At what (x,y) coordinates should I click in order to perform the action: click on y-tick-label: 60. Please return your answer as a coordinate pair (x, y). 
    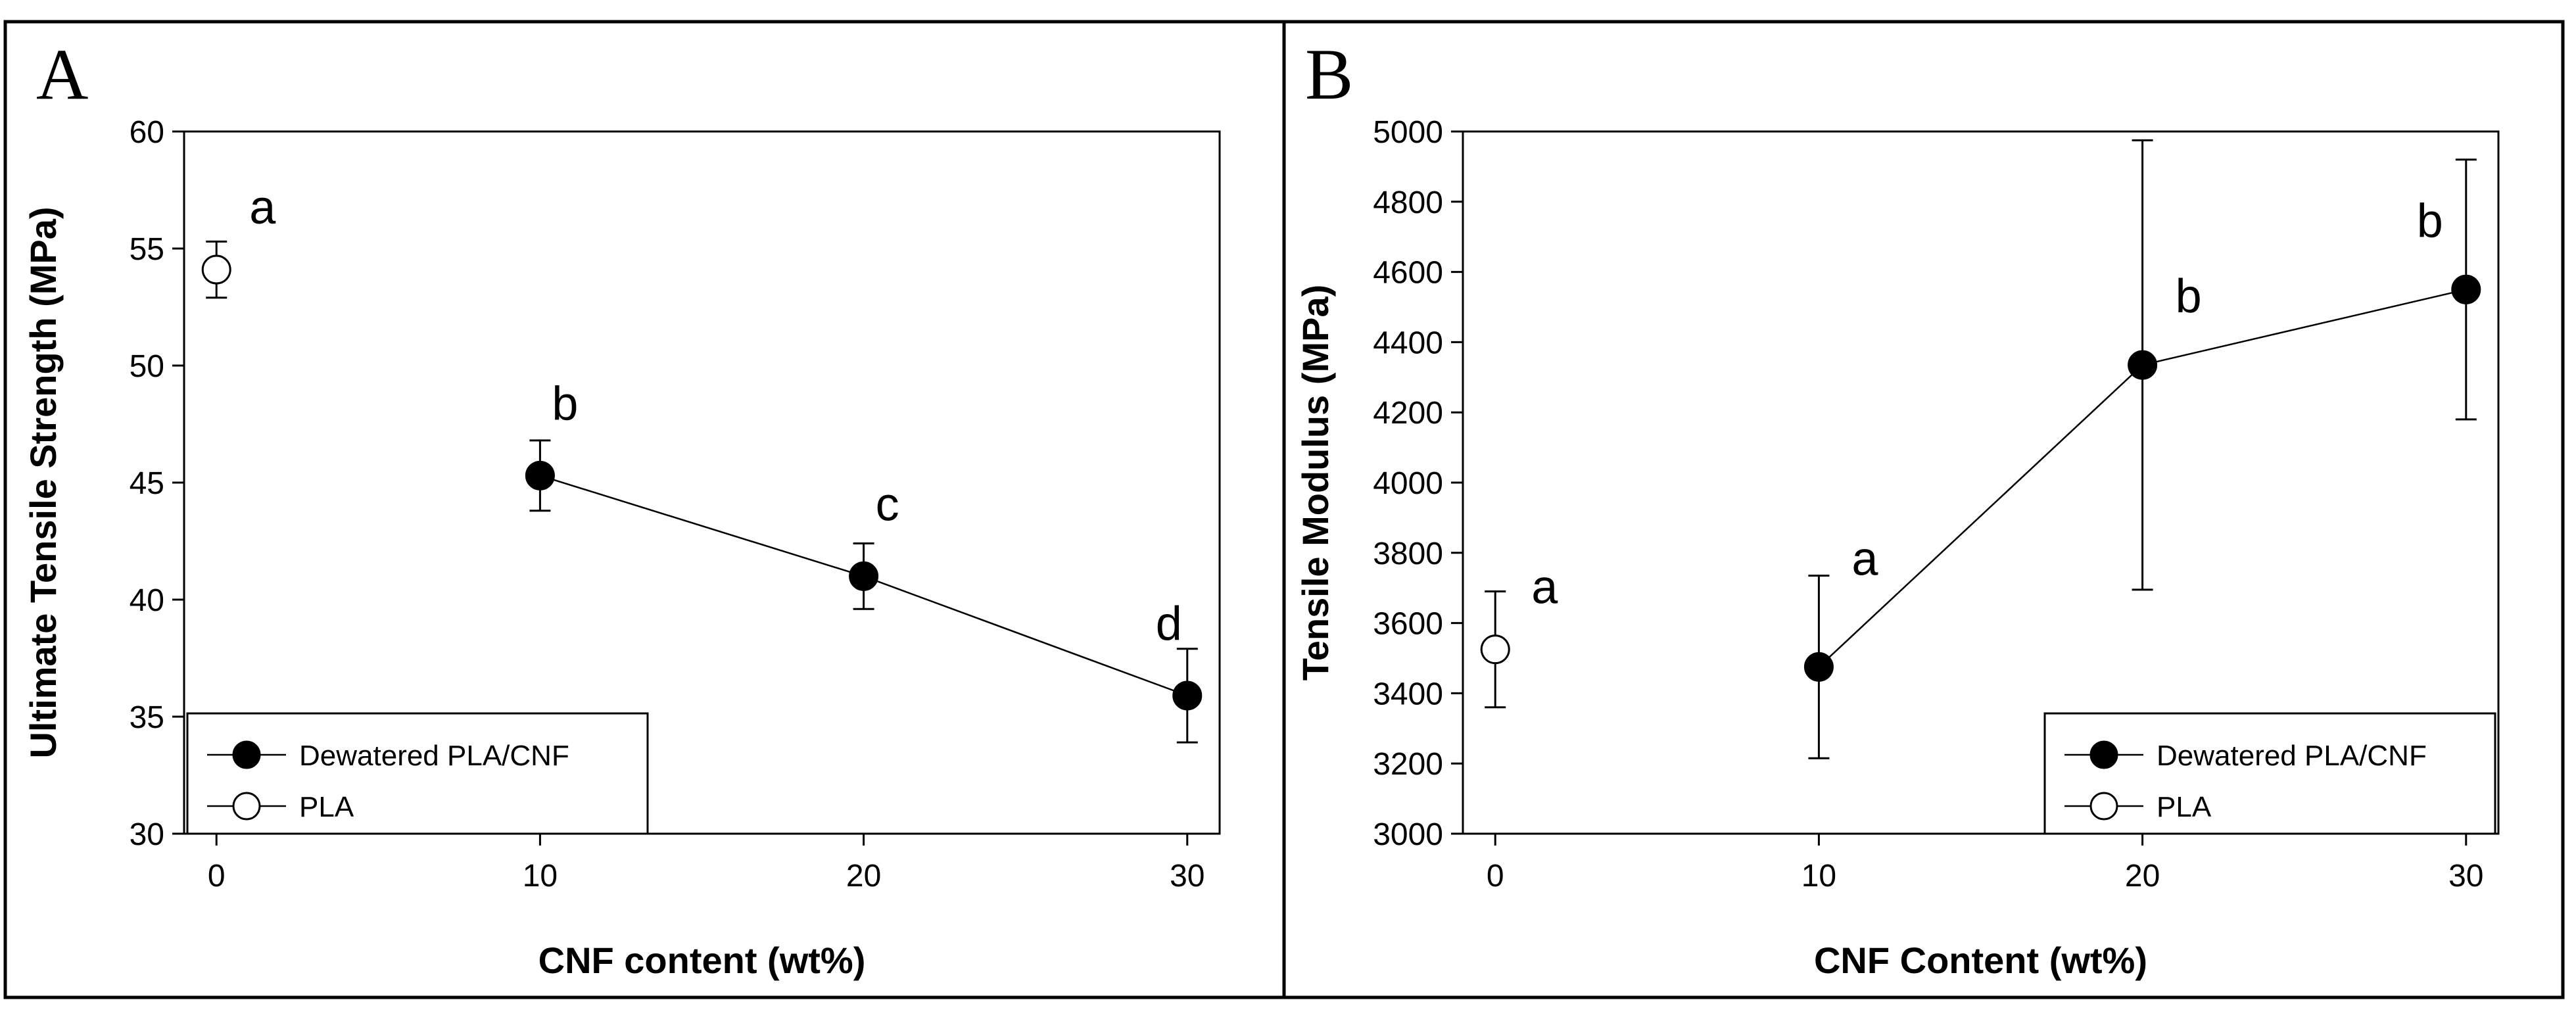
    Looking at the image, I should click on (147, 132).